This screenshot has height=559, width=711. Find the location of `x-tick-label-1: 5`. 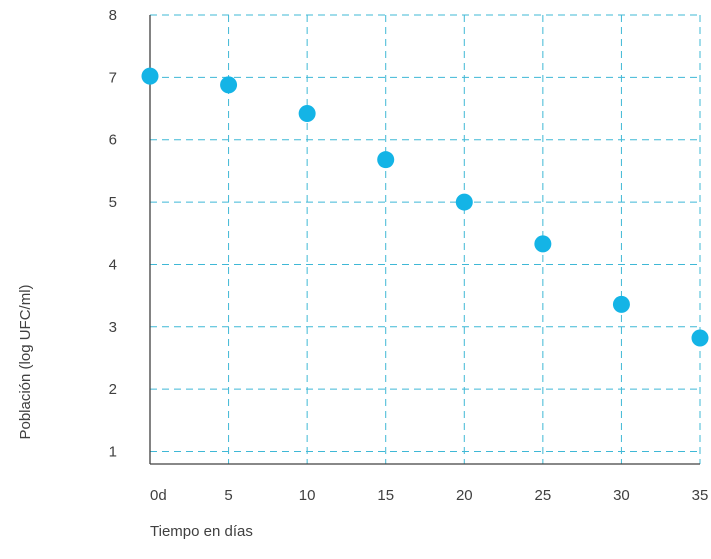

x-tick-label-1: 5 is located at coordinates (228, 495).